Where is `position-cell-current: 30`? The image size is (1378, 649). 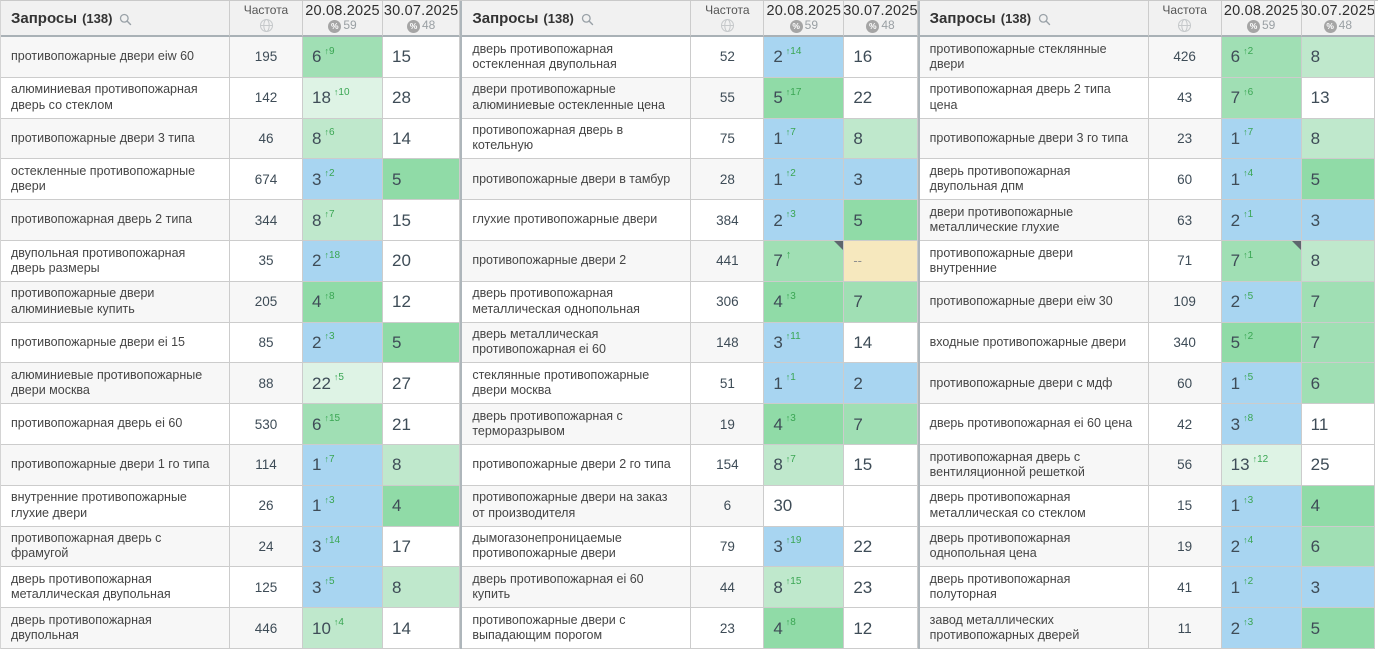
position-cell-current: 30 is located at coordinates (804, 506).